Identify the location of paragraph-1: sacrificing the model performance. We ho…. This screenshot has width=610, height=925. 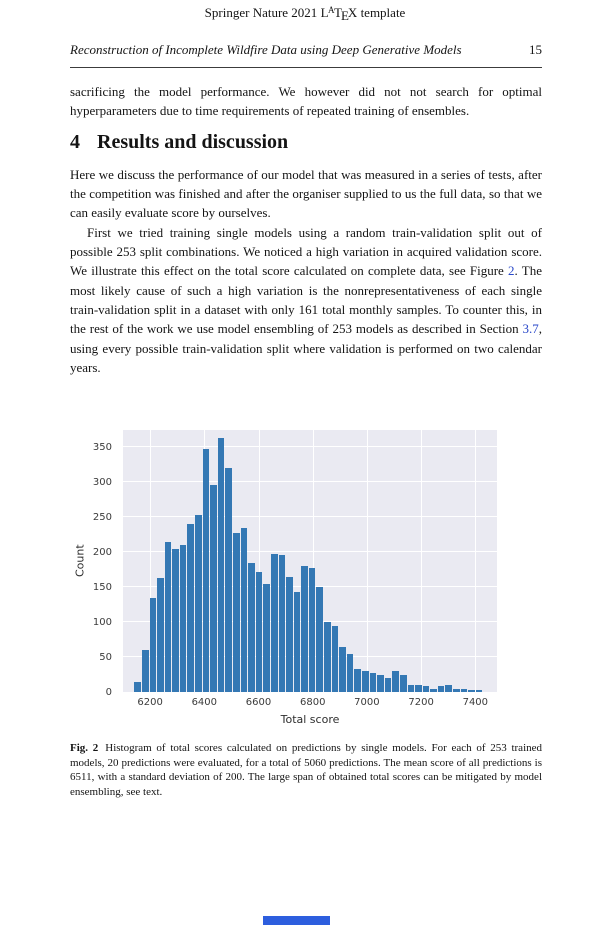
(306, 101).